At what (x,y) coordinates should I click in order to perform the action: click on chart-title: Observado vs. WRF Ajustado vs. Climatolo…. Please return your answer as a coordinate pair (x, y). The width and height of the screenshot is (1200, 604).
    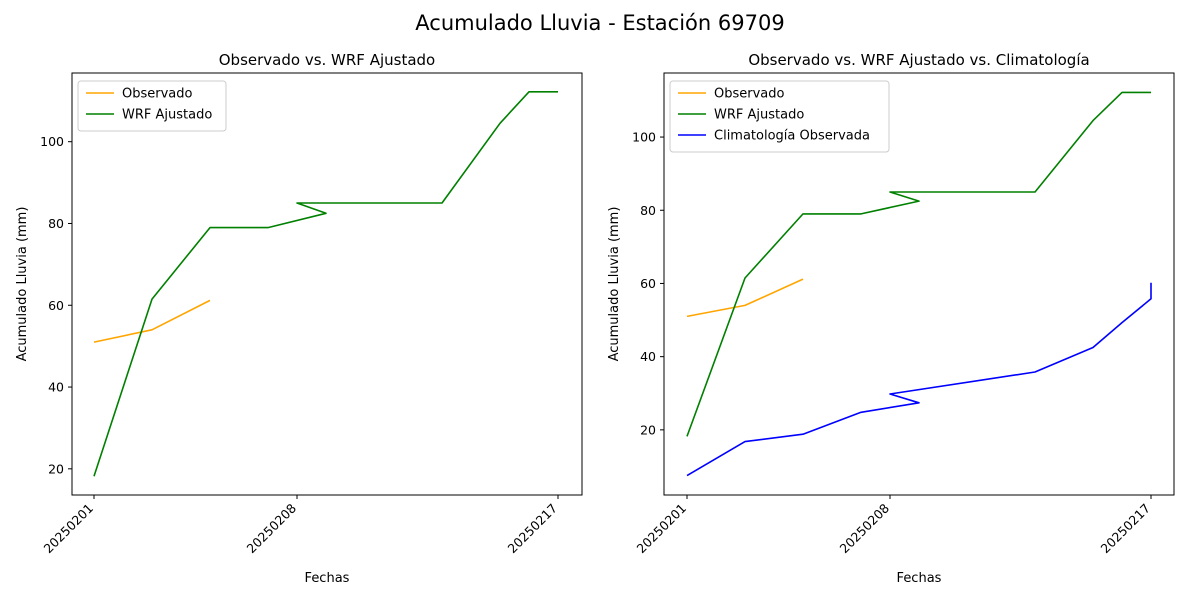
    Looking at the image, I should click on (918, 60).